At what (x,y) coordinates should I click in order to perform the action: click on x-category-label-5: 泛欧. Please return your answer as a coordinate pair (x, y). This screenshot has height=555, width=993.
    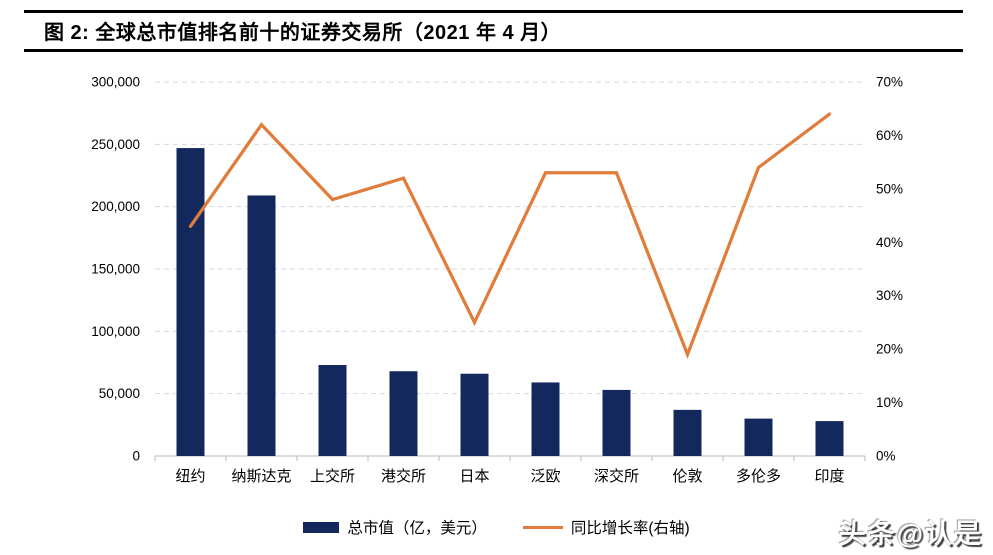
    Looking at the image, I should click on (545, 476).